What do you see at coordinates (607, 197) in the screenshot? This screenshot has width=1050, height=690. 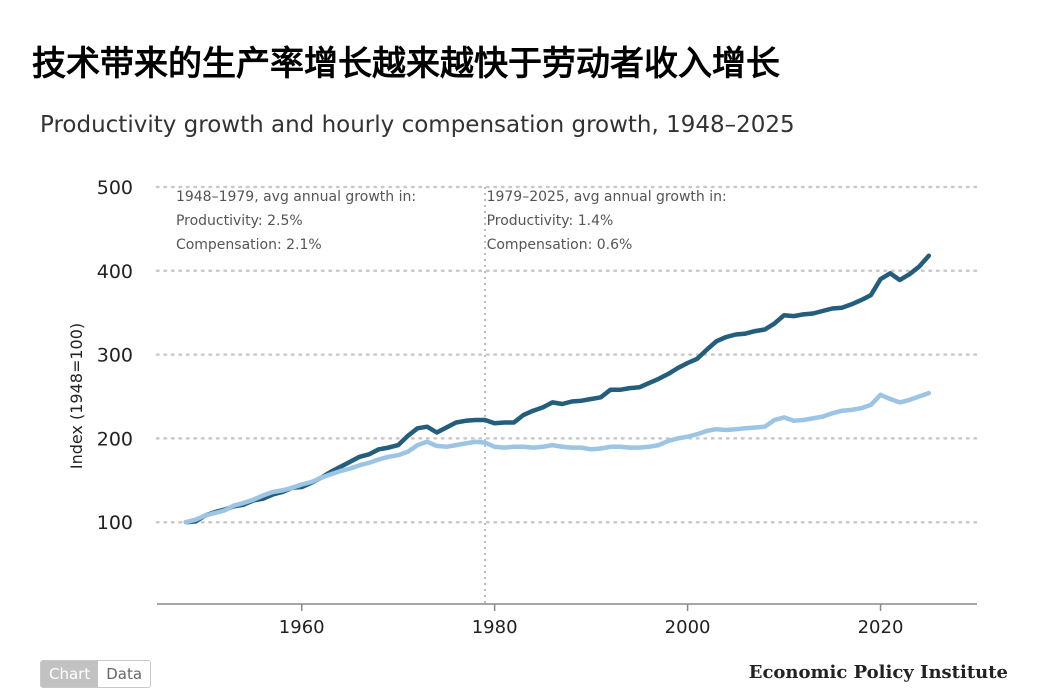 I see `annotation-2-line-1: 1979–2025, avg annual growth in:` at bounding box center [607, 197].